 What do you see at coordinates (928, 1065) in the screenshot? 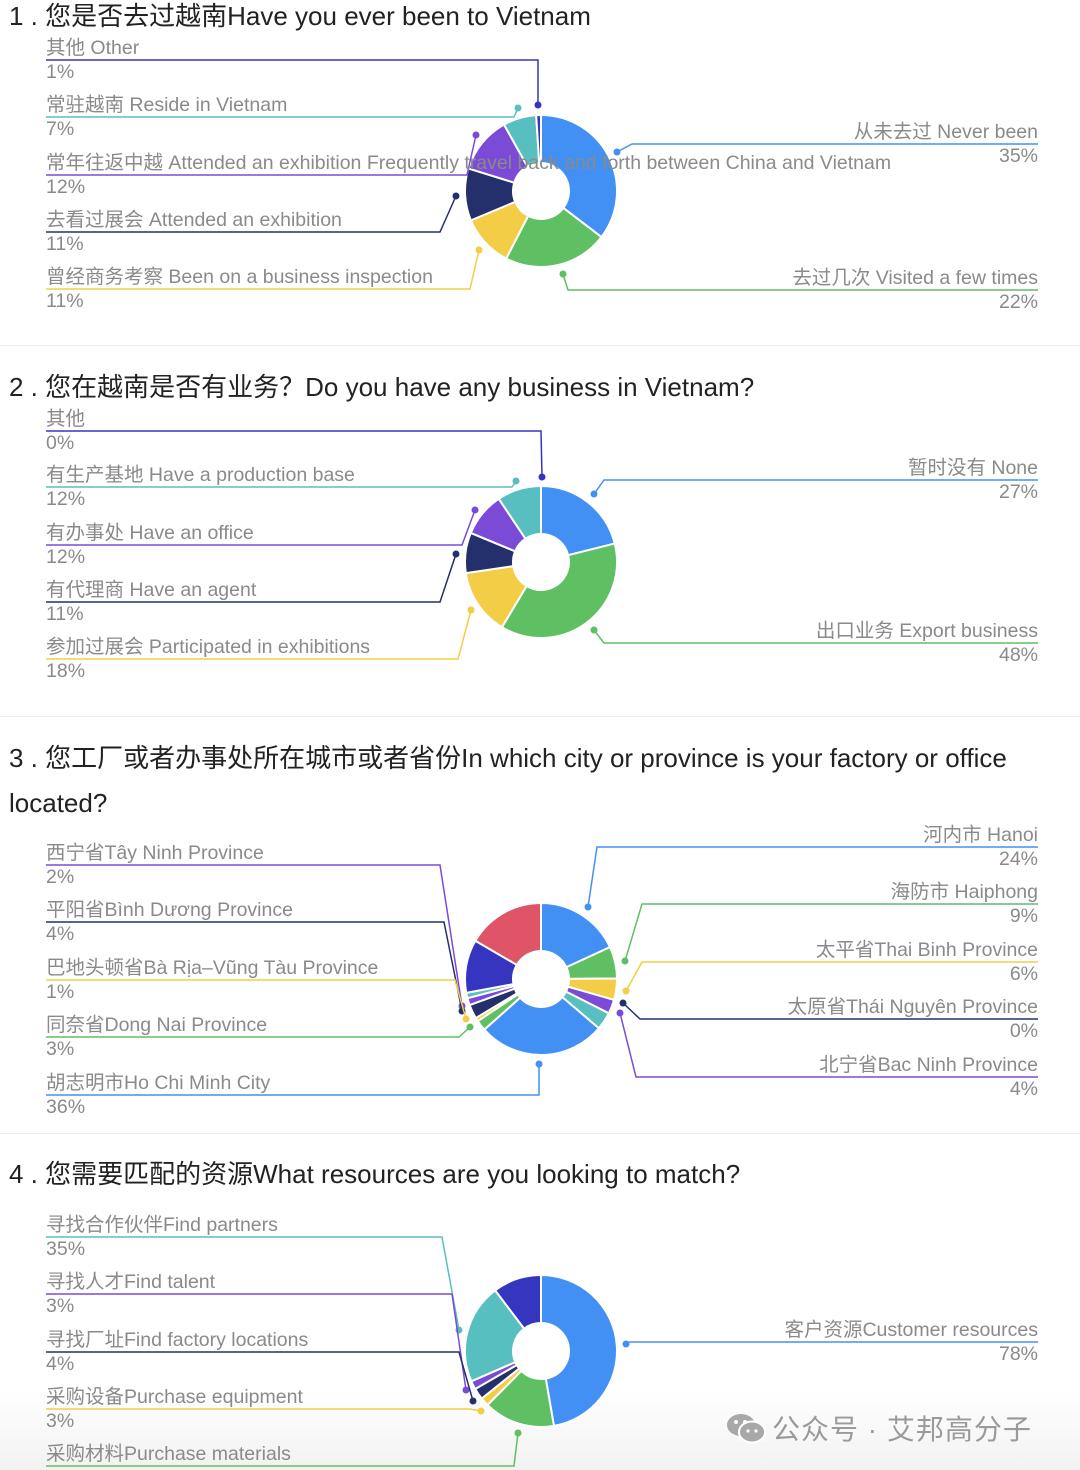
I see `legend-label-name: 北宁省Bac Ninh Province` at bounding box center [928, 1065].